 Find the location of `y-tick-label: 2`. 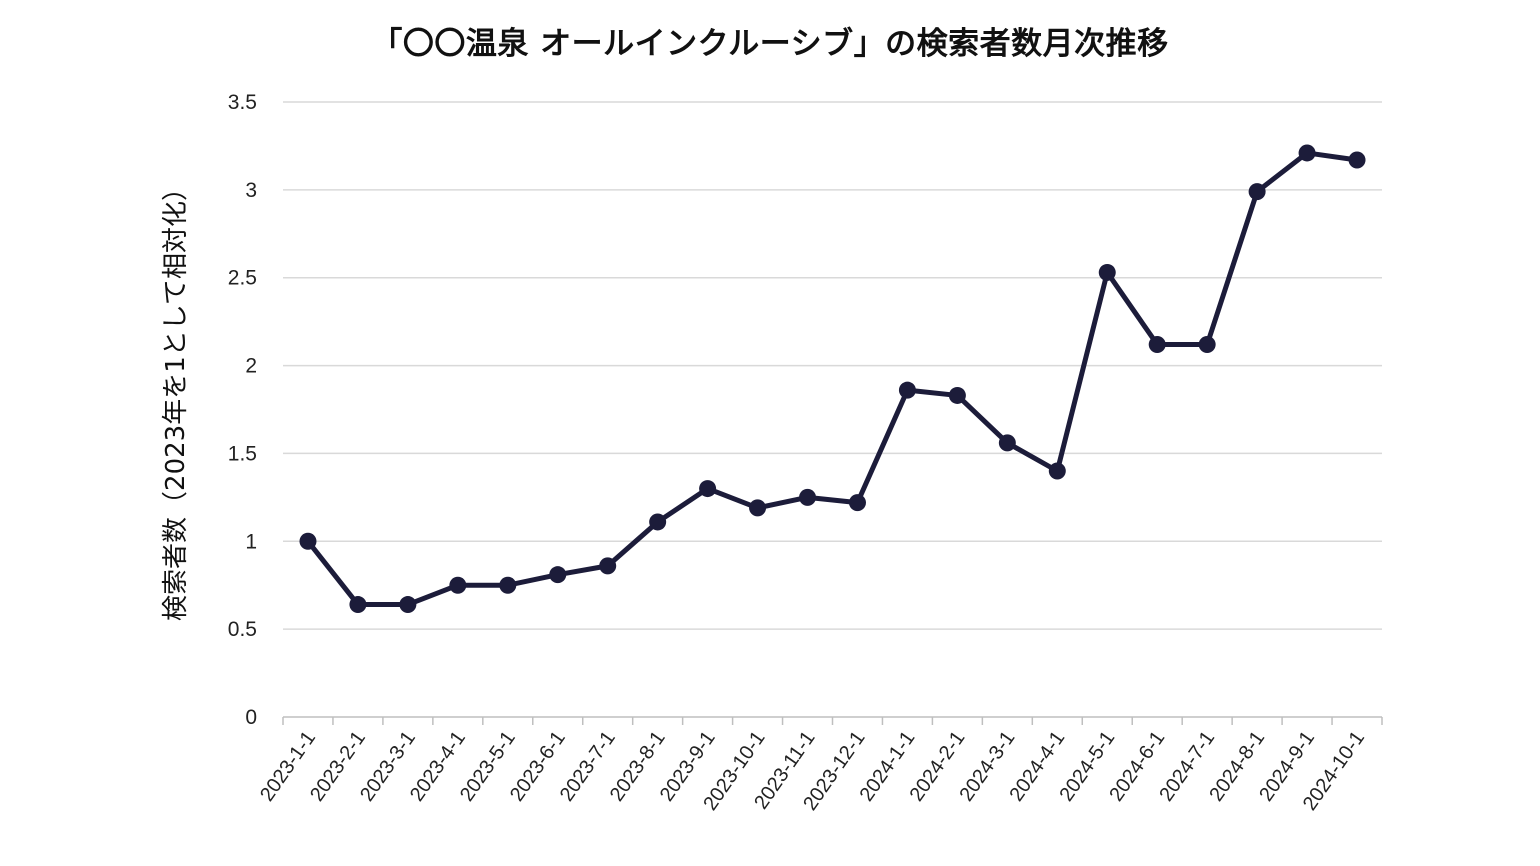

y-tick-label: 2 is located at coordinates (251, 366).